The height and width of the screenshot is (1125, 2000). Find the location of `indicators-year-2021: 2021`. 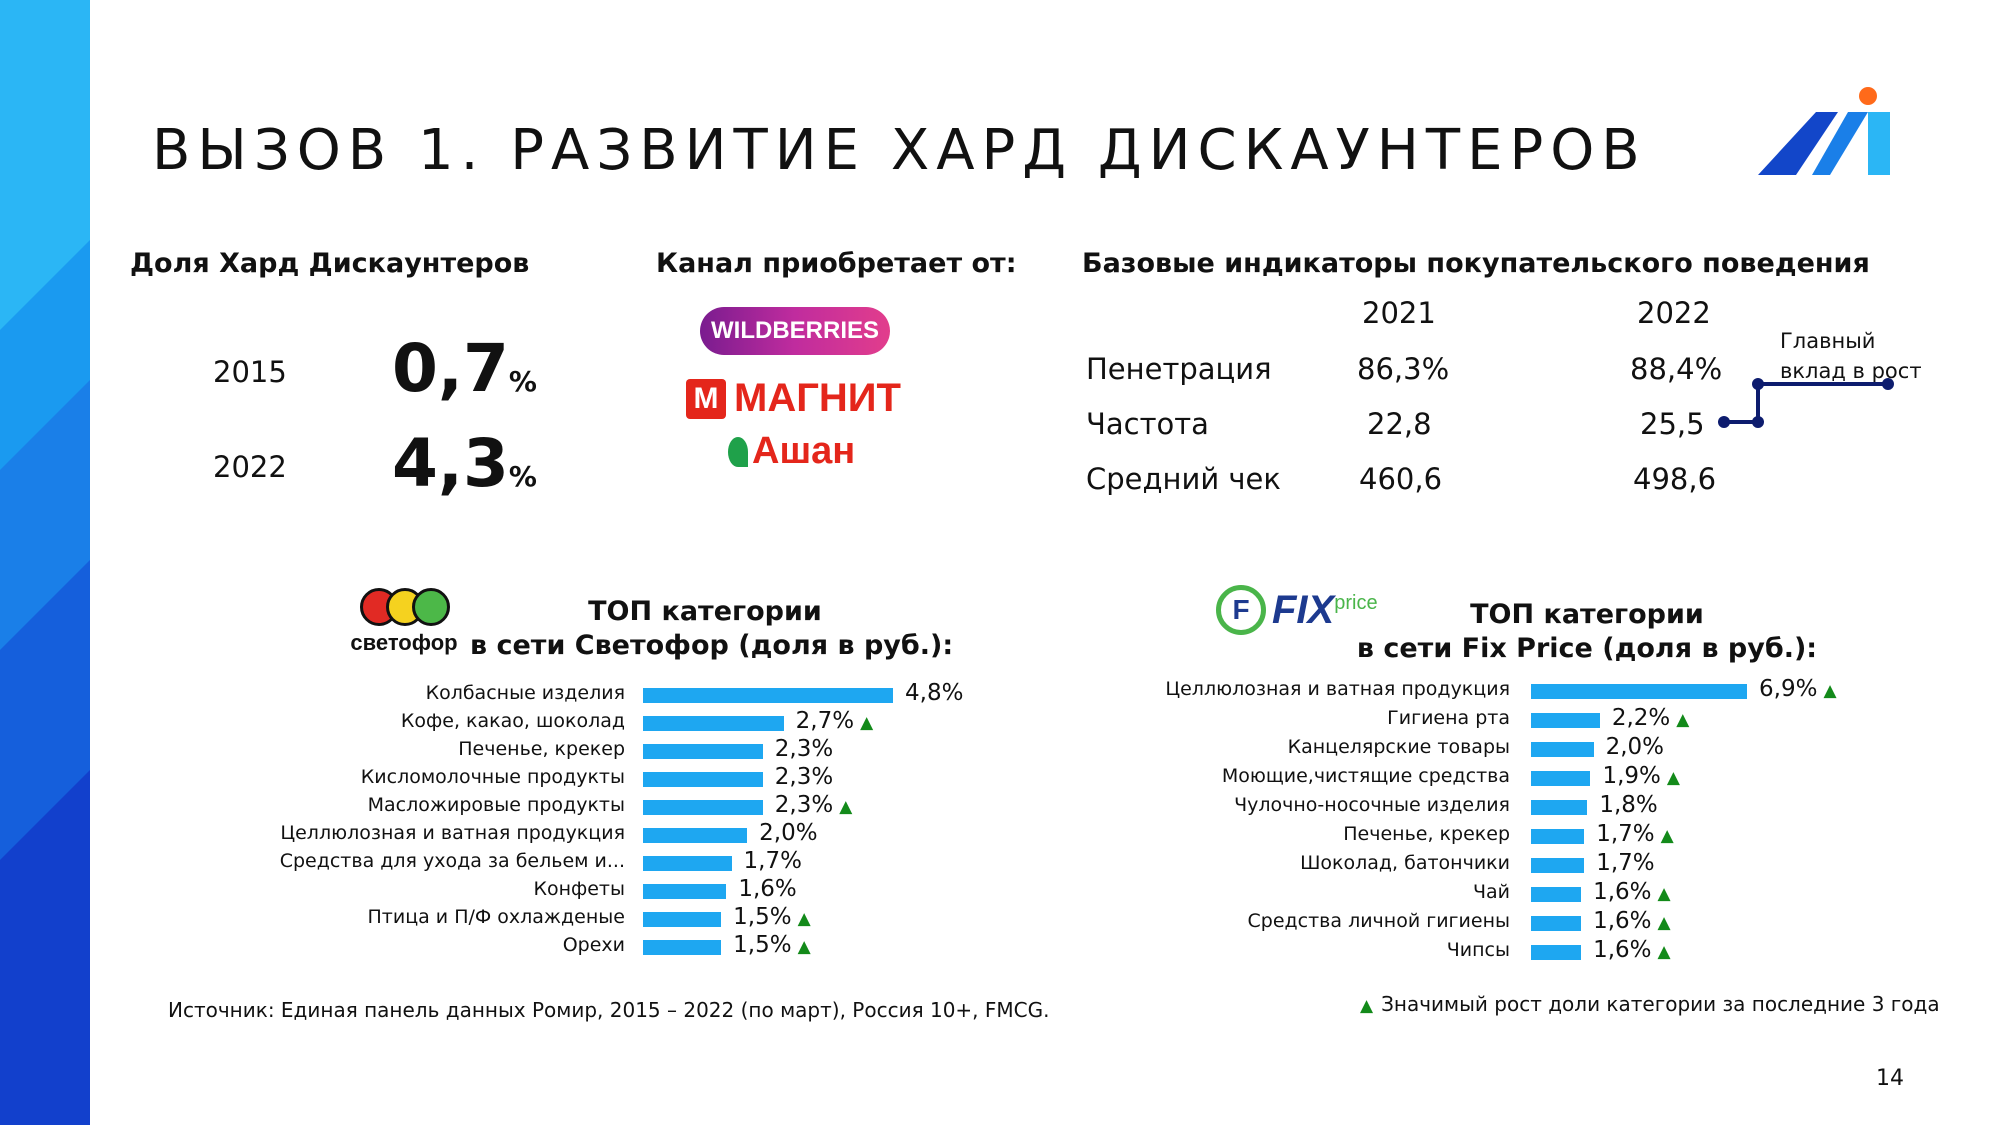

indicators-year-2021: 2021 is located at coordinates (1399, 313).